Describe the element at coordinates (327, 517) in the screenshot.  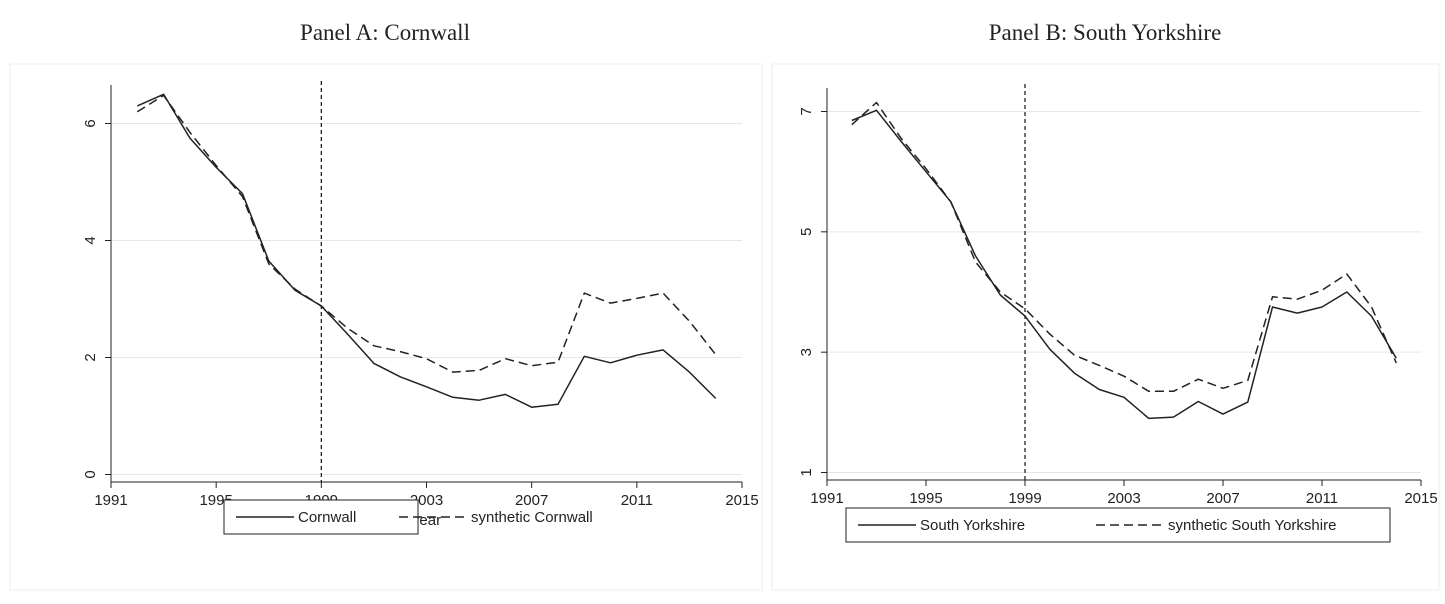
I see `legend-label: Cornwall` at that location.